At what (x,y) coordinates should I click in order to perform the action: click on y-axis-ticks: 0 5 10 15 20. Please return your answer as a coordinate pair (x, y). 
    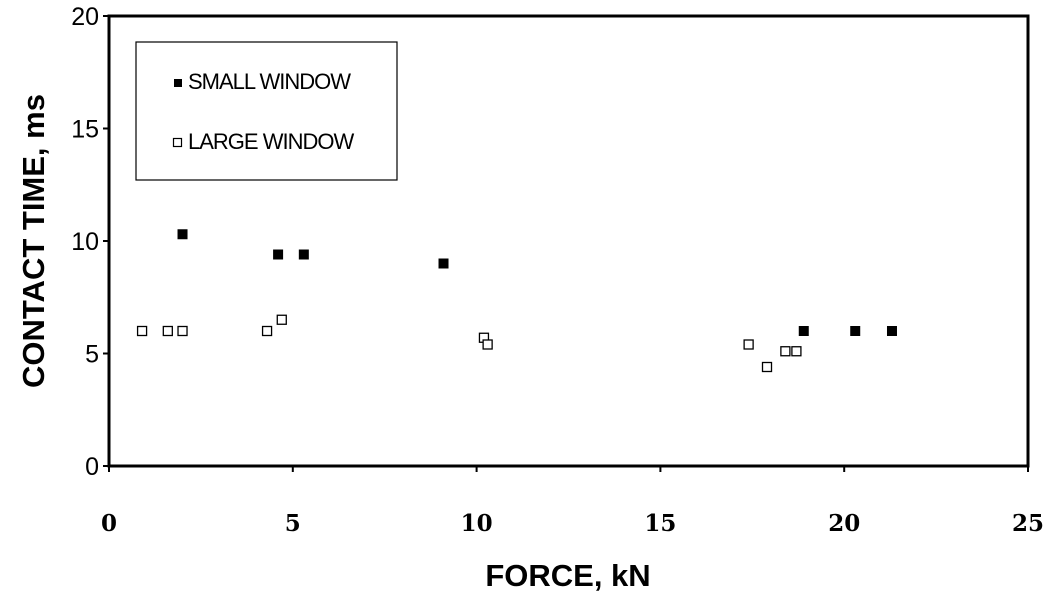
    Looking at the image, I should click on (90, 242).